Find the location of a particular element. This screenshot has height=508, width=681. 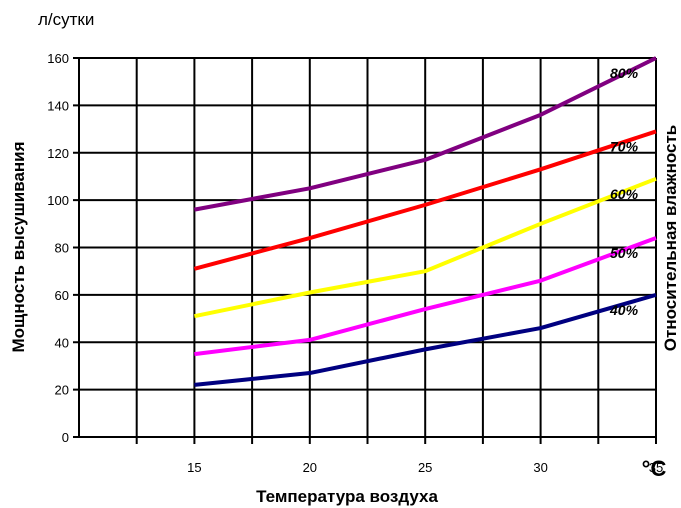

y-tick-label: 140 is located at coordinates (58, 105).